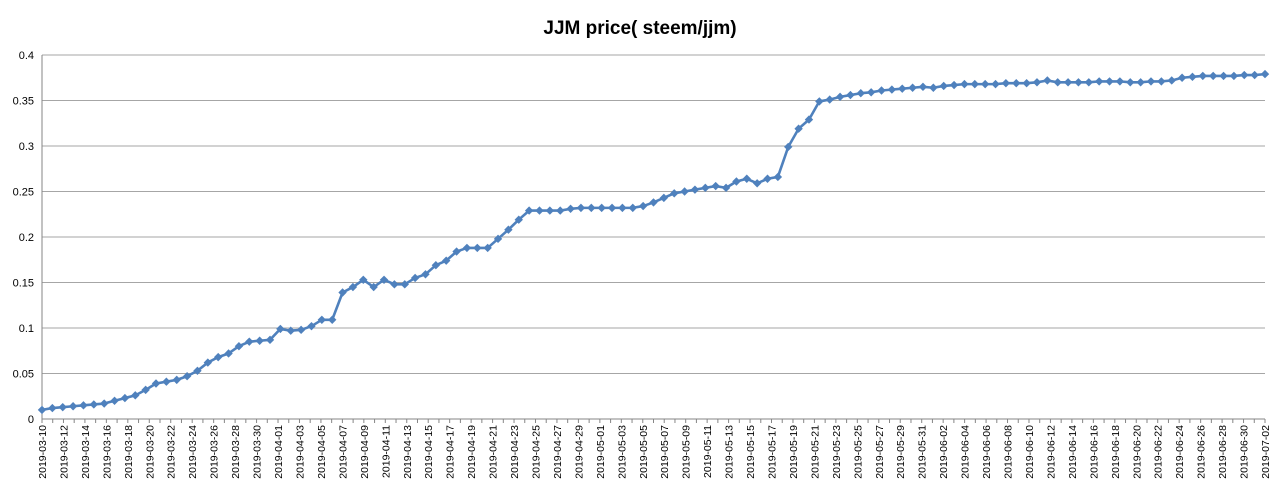 The image size is (1280, 499). What do you see at coordinates (1137, 452) in the screenshot?
I see `x-tick-label: 2019-06-20` at bounding box center [1137, 452].